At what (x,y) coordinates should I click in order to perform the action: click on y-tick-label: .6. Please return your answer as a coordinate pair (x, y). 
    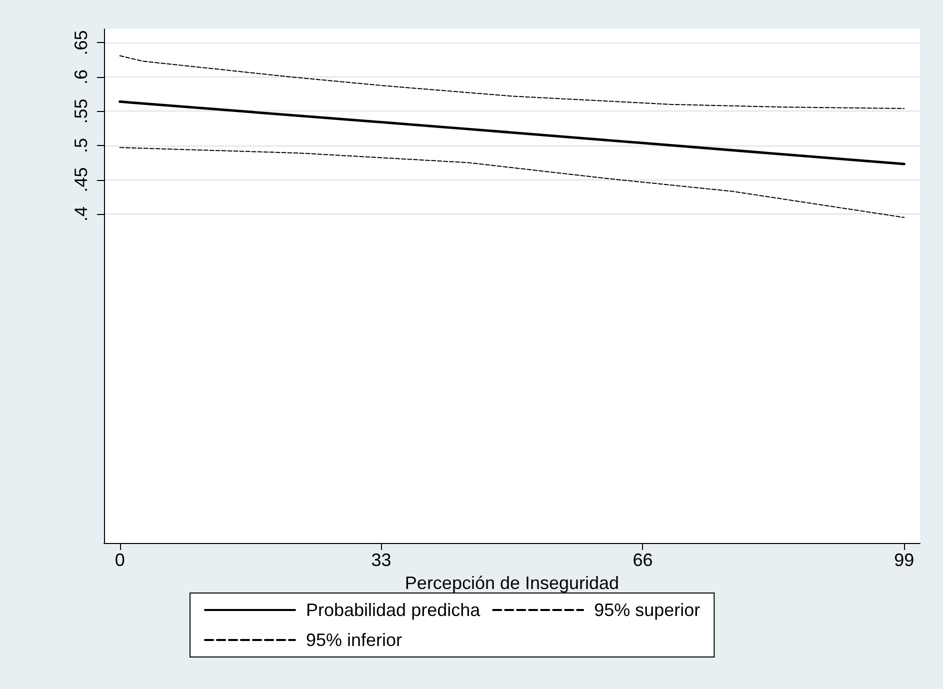
    Looking at the image, I should click on (81, 76).